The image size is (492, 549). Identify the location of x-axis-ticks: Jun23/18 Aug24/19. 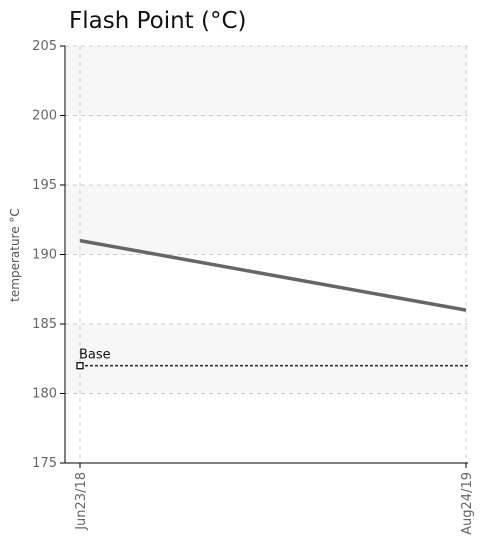
(274, 499).